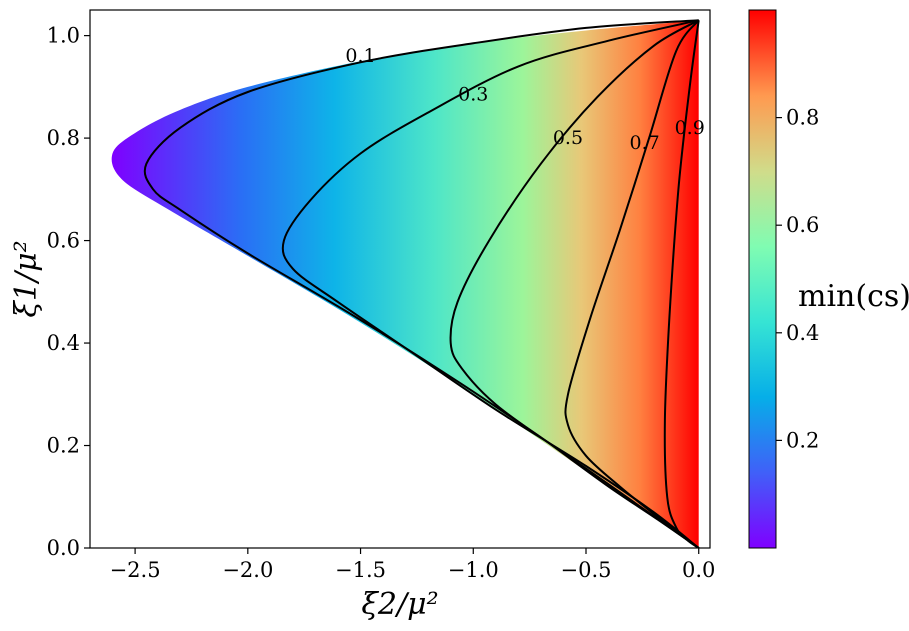  Describe the element at coordinates (473, 570) in the screenshot. I see `x-tick-label: −1.0` at that location.